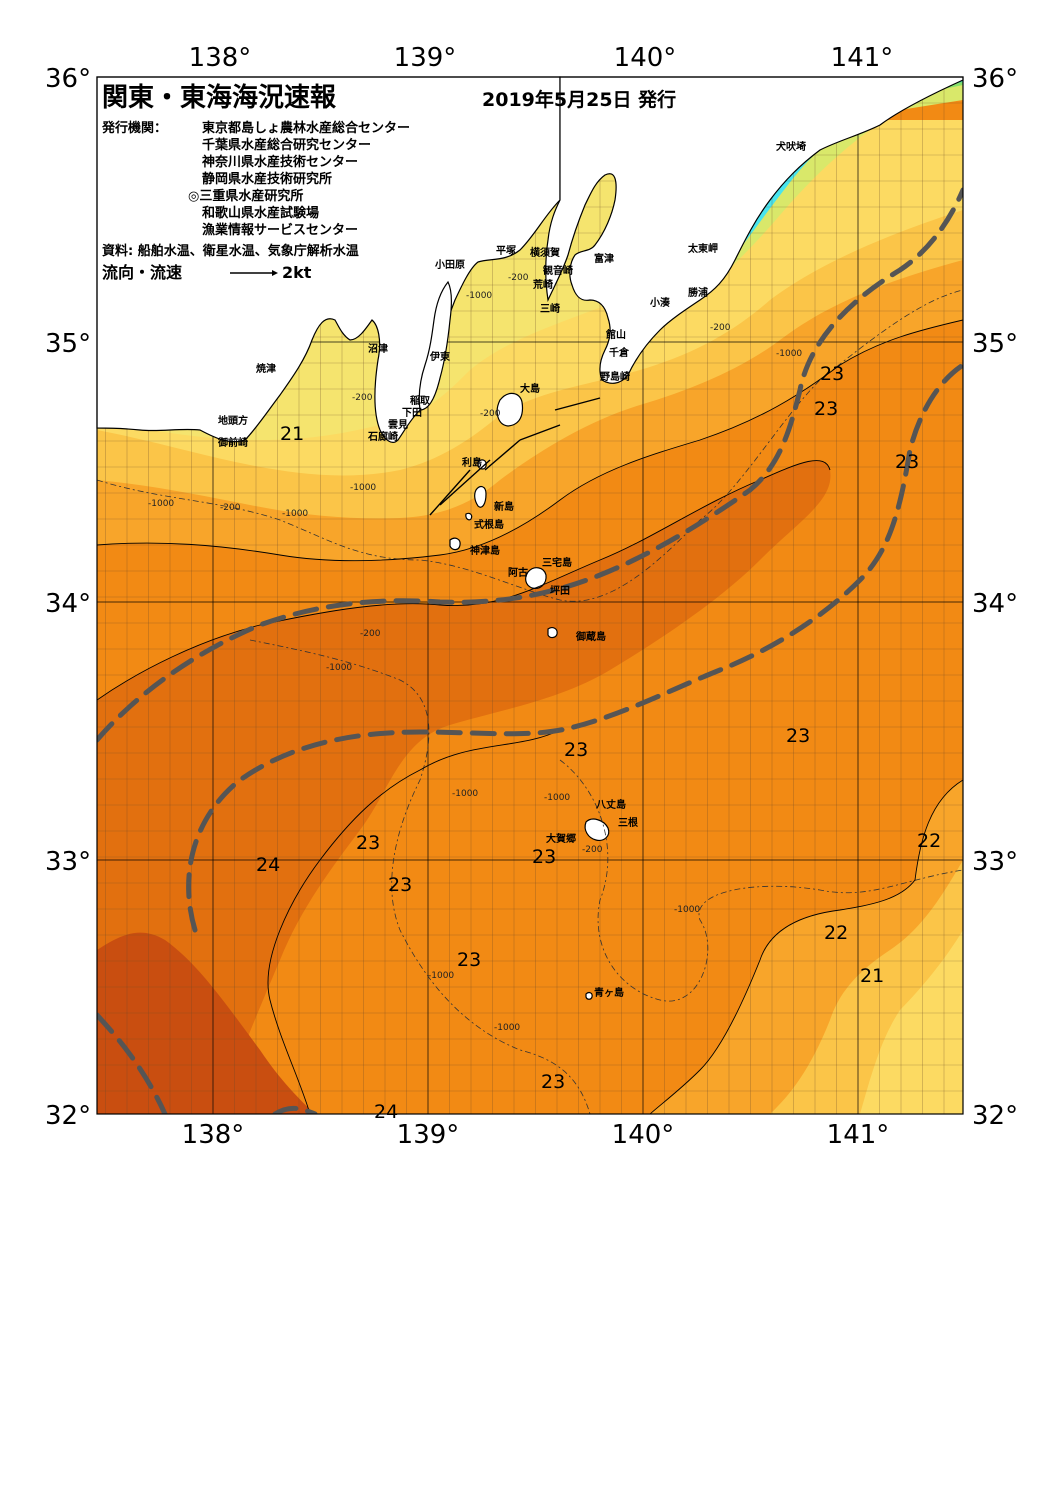 This screenshot has height=1503, width=1064. I want to click on lat-left-32: 32°, so click(68, 1116).